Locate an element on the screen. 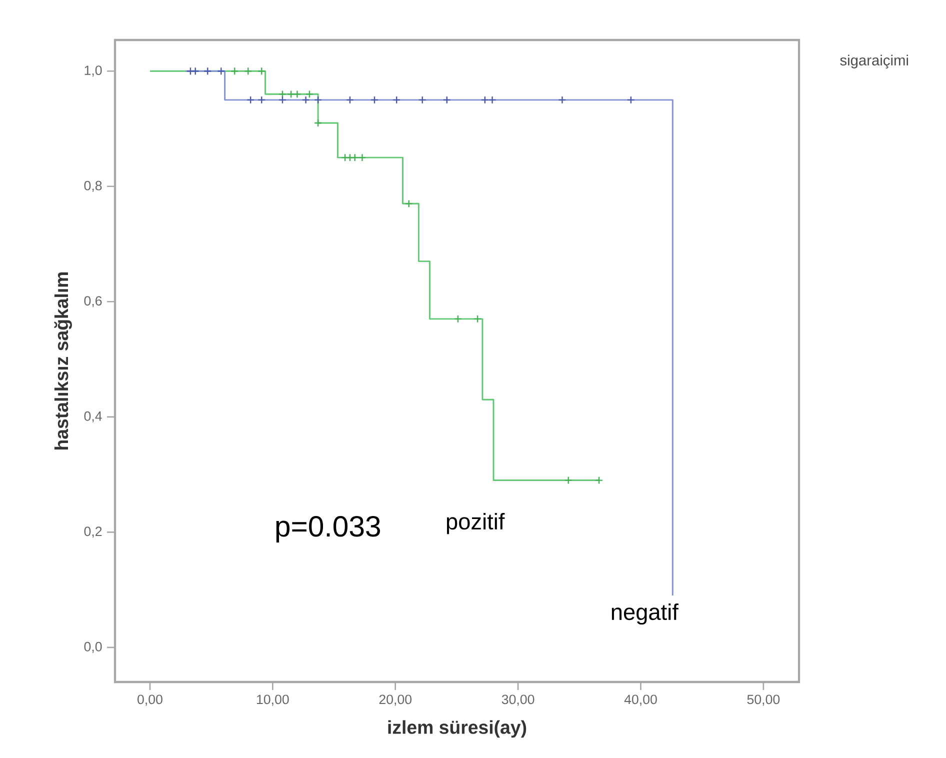 This screenshot has height=758, width=946. x-tick-label: 50,00 is located at coordinates (763, 700).